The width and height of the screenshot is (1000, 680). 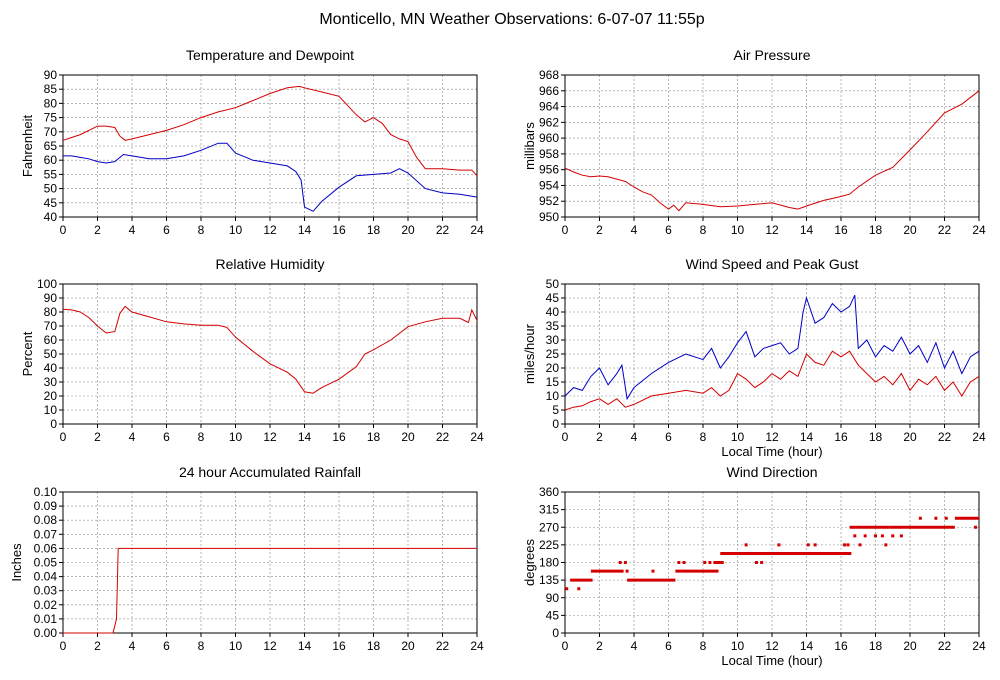 What do you see at coordinates (270, 55) in the screenshot?
I see `temp-title: Temperature and Dewpoint` at bounding box center [270, 55].